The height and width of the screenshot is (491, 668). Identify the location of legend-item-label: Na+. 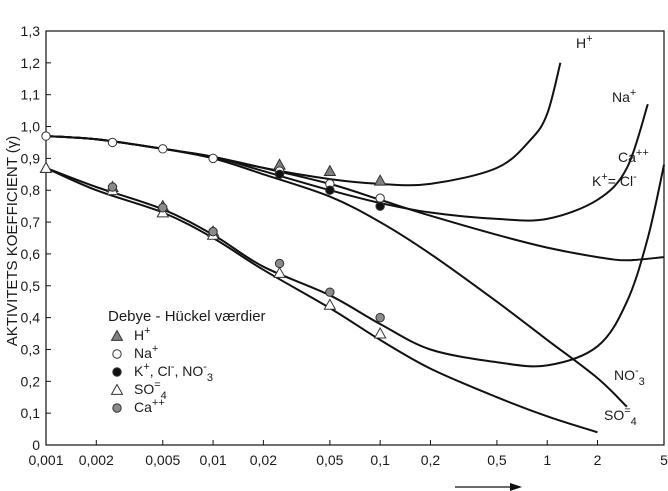
(146, 352).